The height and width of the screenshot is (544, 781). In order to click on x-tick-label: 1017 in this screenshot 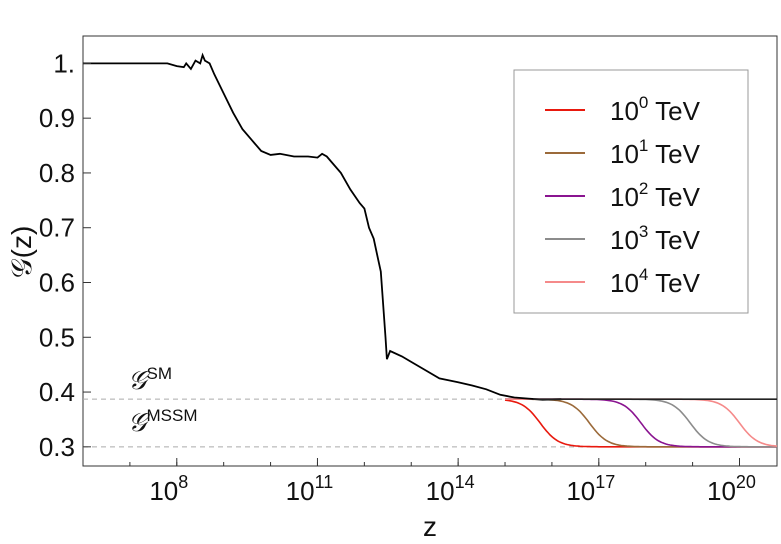, I will do `click(590, 489)`.